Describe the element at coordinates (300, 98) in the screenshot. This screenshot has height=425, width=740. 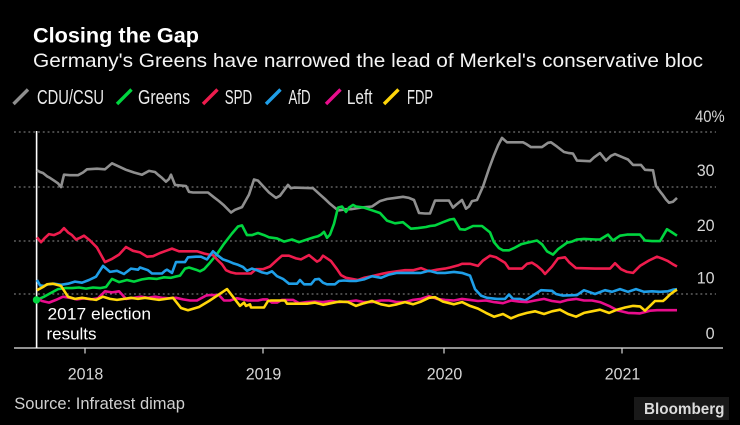
I see `svg-text: AfD` at that location.